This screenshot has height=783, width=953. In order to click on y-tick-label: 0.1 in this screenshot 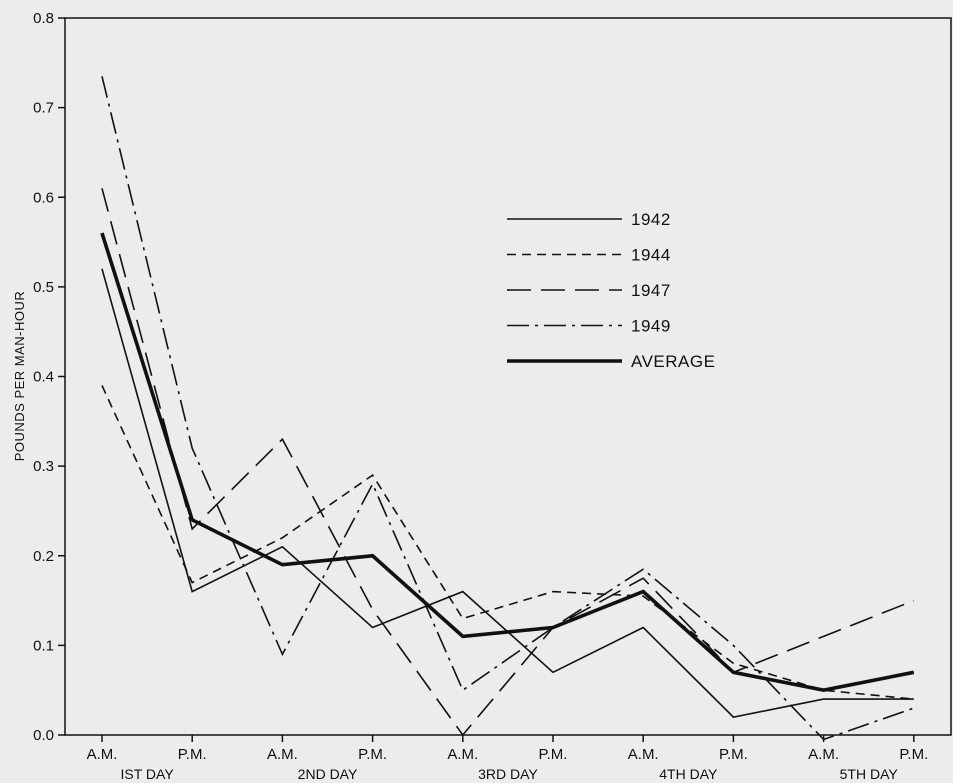, I will do `click(43, 645)`.